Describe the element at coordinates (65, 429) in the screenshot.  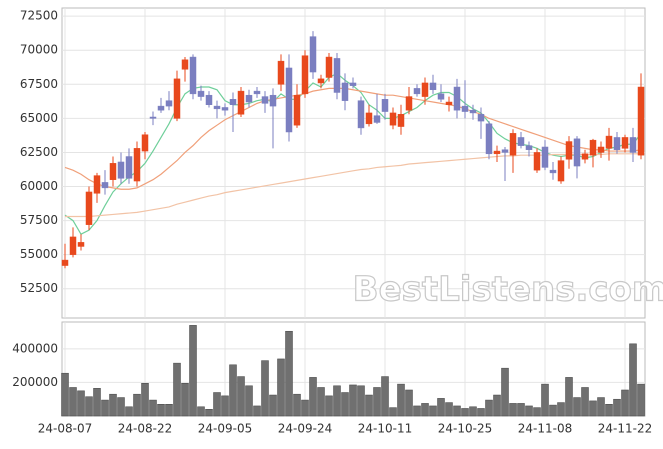
I see `x-tick-label: 24-08-07` at that location.